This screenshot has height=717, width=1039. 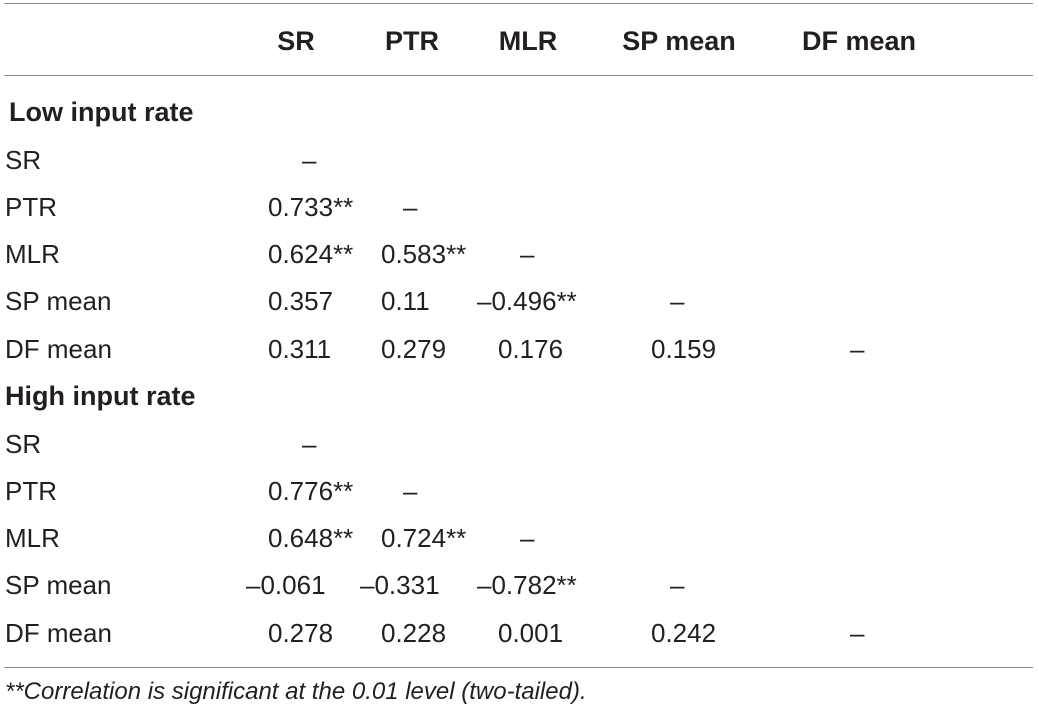 I want to click on column-header-sp-mean: SP mean, so click(x=679, y=41).